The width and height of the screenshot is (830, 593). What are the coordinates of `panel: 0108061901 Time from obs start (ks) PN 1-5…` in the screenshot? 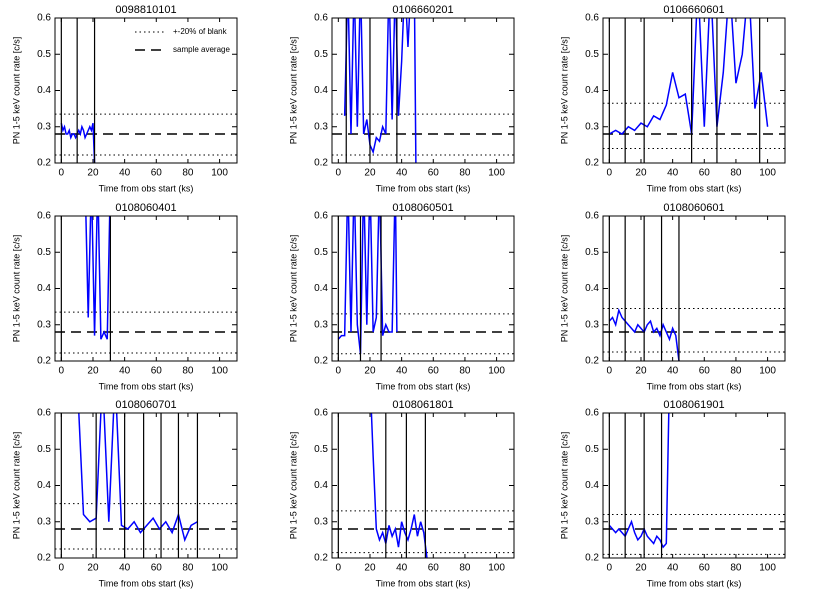 It's located at (672, 493).